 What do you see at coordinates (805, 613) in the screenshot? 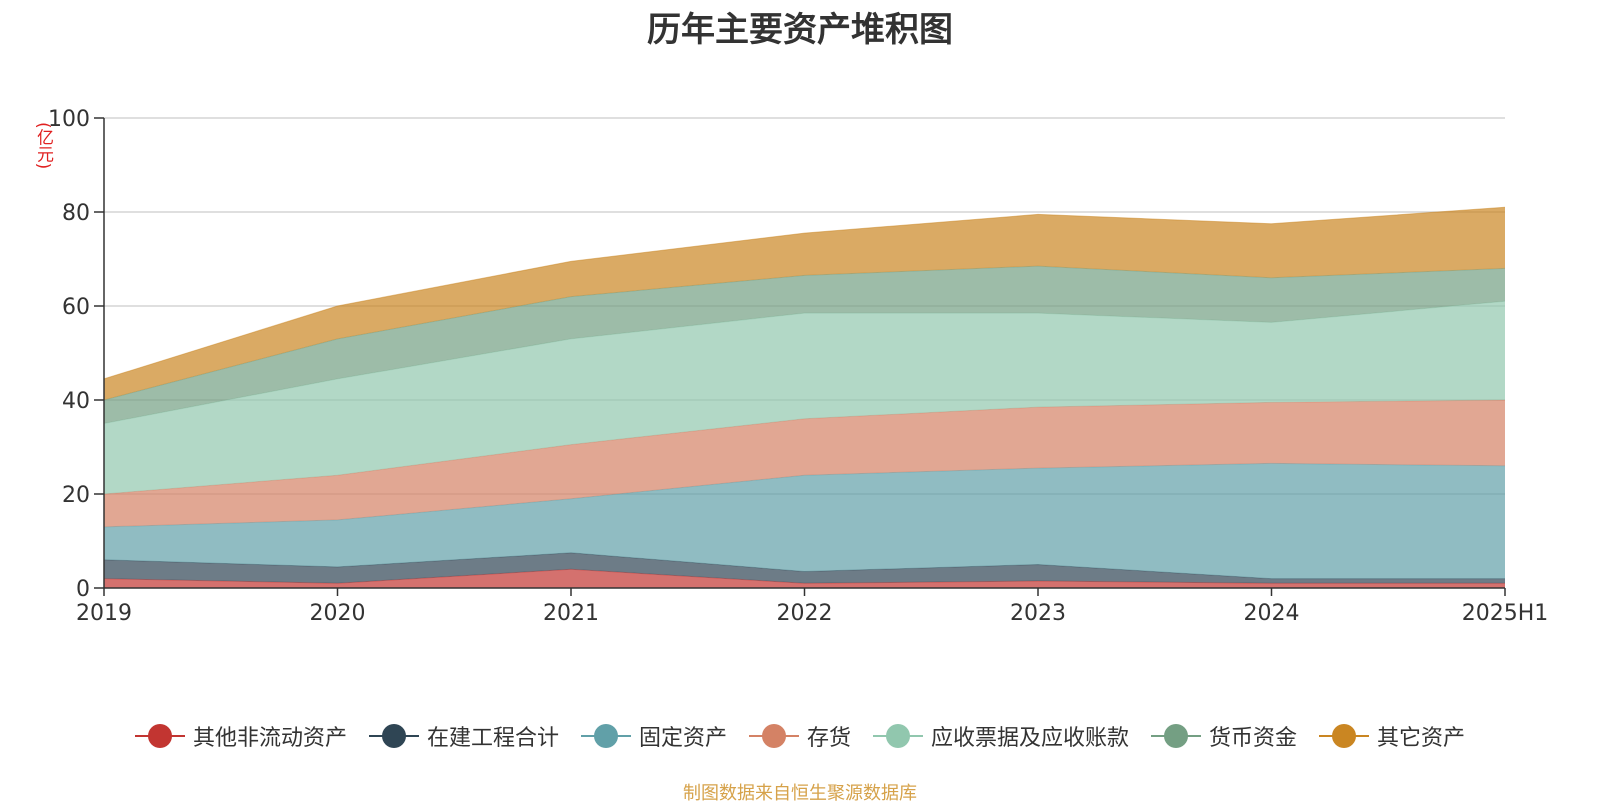
I see `x-tick-label-2022: 2022` at bounding box center [805, 613].